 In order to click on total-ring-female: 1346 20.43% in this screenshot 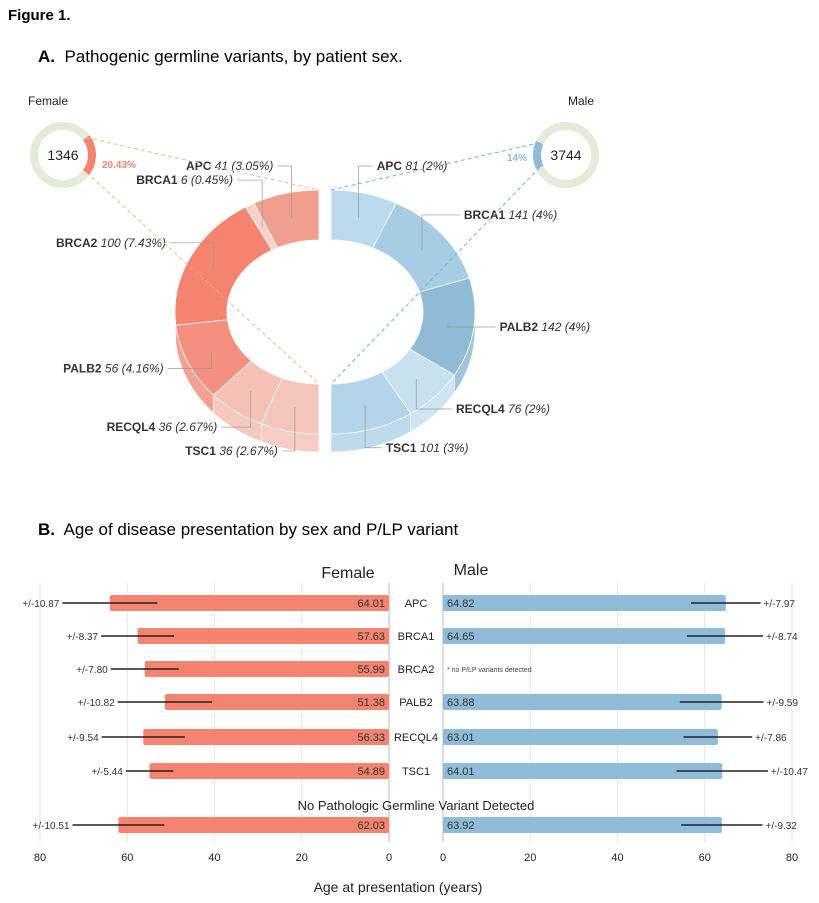, I will do `click(83, 155)`.